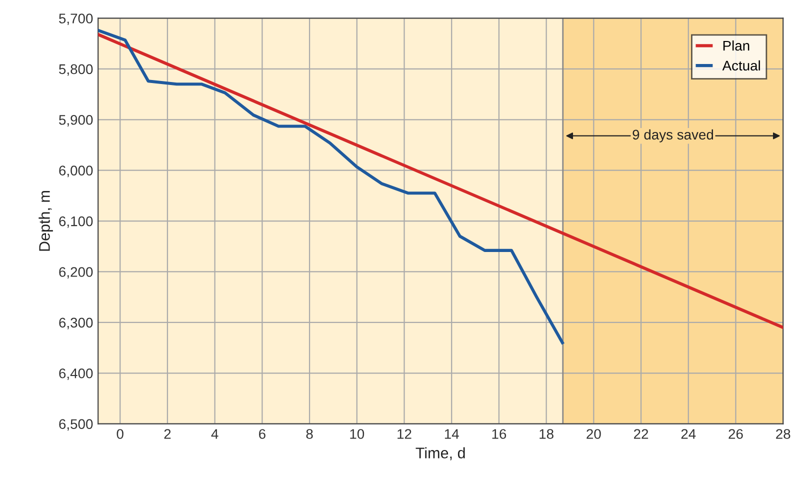 This screenshot has height=480, width=804. I want to click on legend-label: Actual, so click(741, 65).